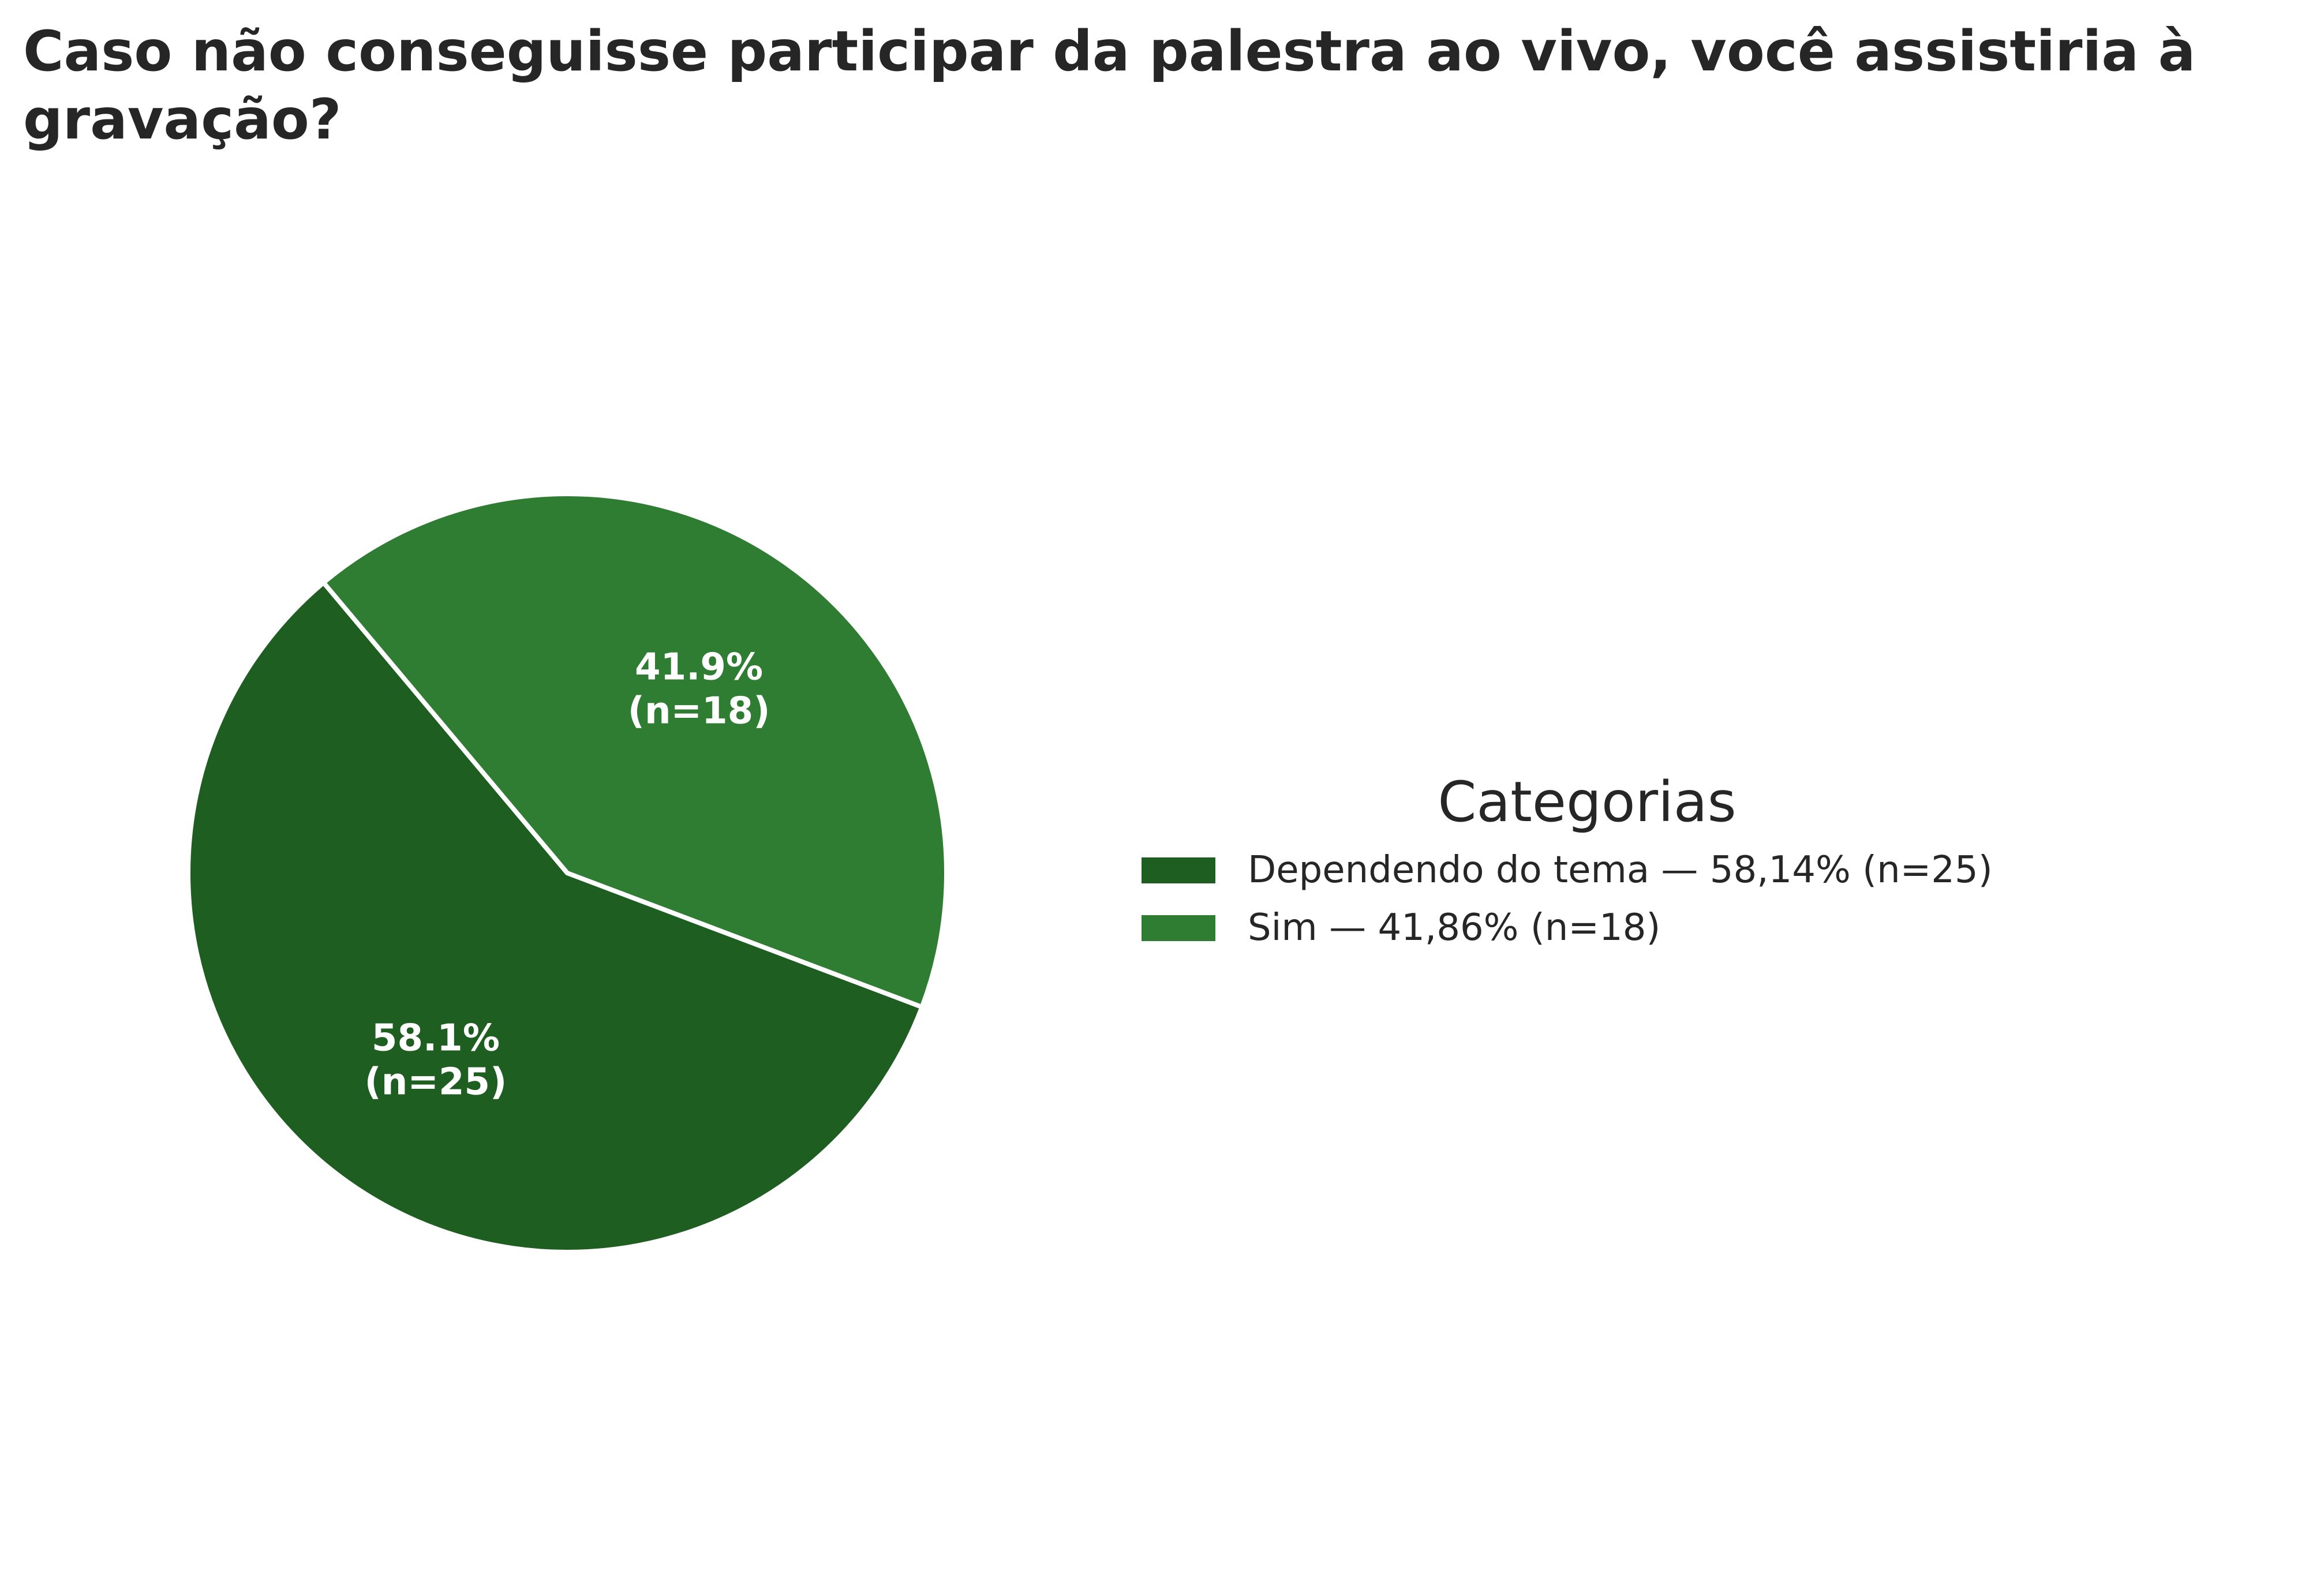 The image size is (2309, 1596). What do you see at coordinates (1178, 928) in the screenshot?
I see `legend-swatch-sim` at bounding box center [1178, 928].